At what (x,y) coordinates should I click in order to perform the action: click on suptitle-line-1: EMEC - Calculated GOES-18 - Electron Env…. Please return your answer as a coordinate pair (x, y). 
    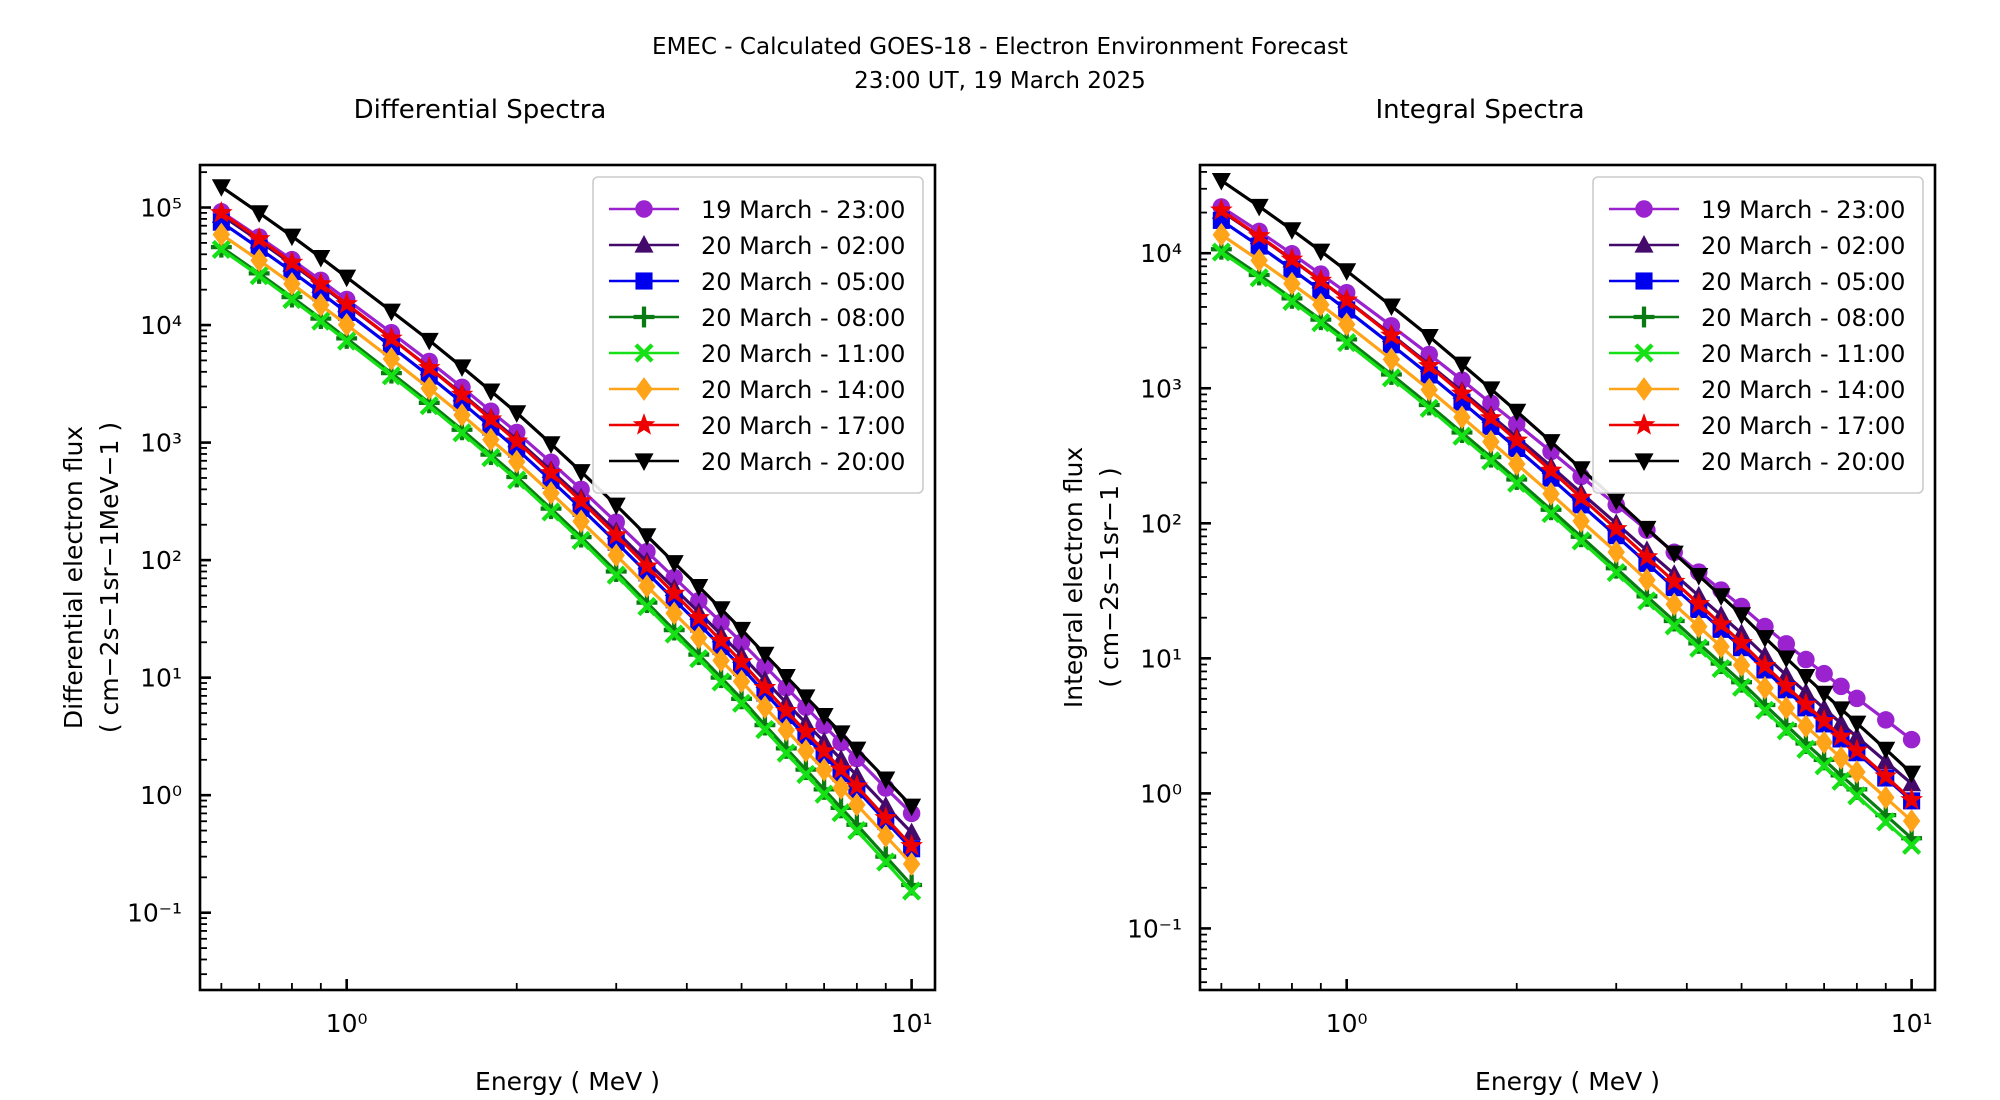
    Looking at the image, I should click on (1000, 47).